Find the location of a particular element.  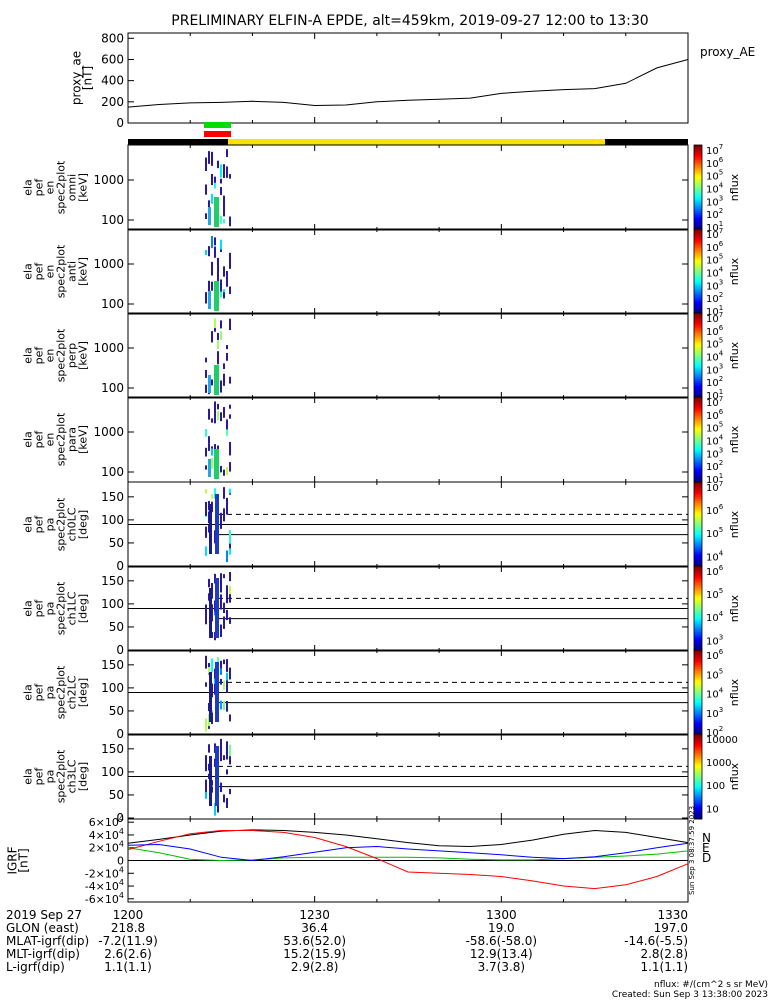

tick-table-row-label: MLT-igrf(dip) is located at coordinates (43, 954).